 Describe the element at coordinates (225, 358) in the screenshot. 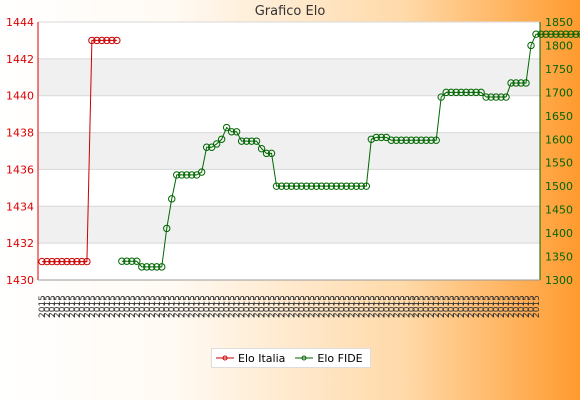

I see `legend-swatch-italia` at that location.